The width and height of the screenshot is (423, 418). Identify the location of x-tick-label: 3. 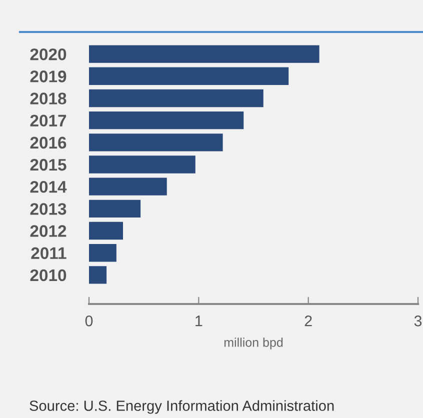
(418, 321).